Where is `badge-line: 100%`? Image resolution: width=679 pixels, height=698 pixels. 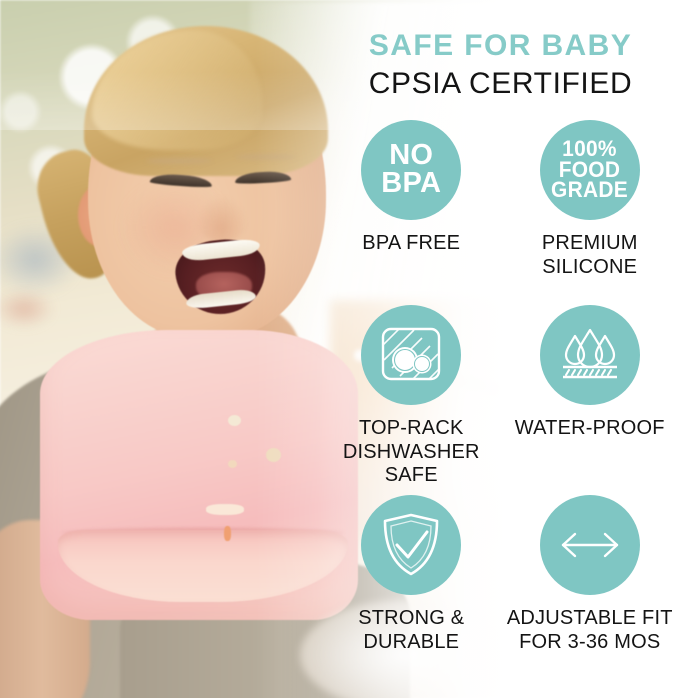 badge-line: 100% is located at coordinates (590, 148).